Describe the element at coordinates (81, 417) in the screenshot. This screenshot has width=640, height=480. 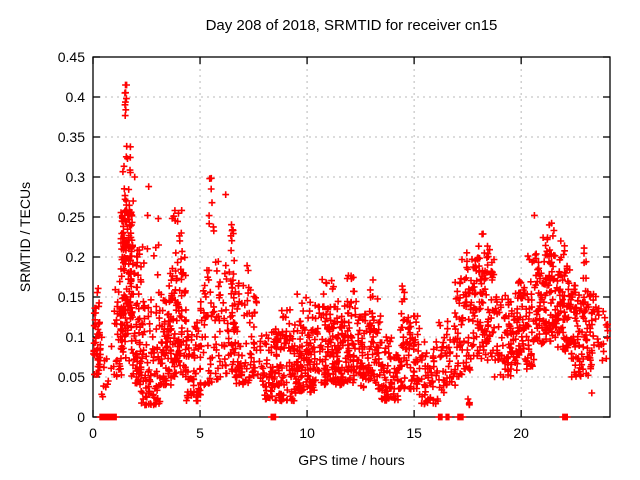
I see `y-tick-label-0: 0` at that location.